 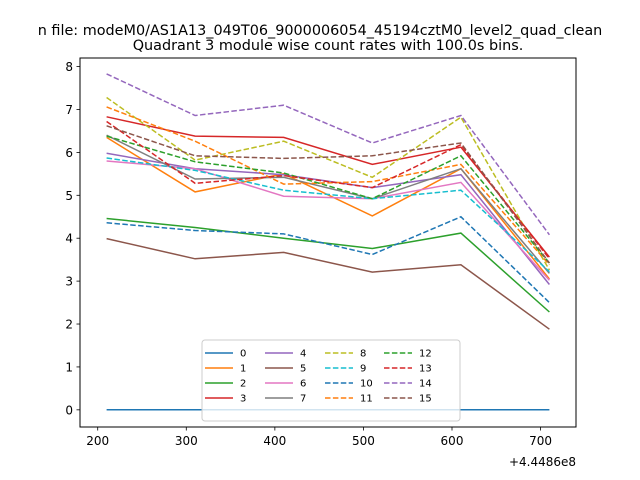 I want to click on legend-label-15: 15, so click(x=425, y=399).